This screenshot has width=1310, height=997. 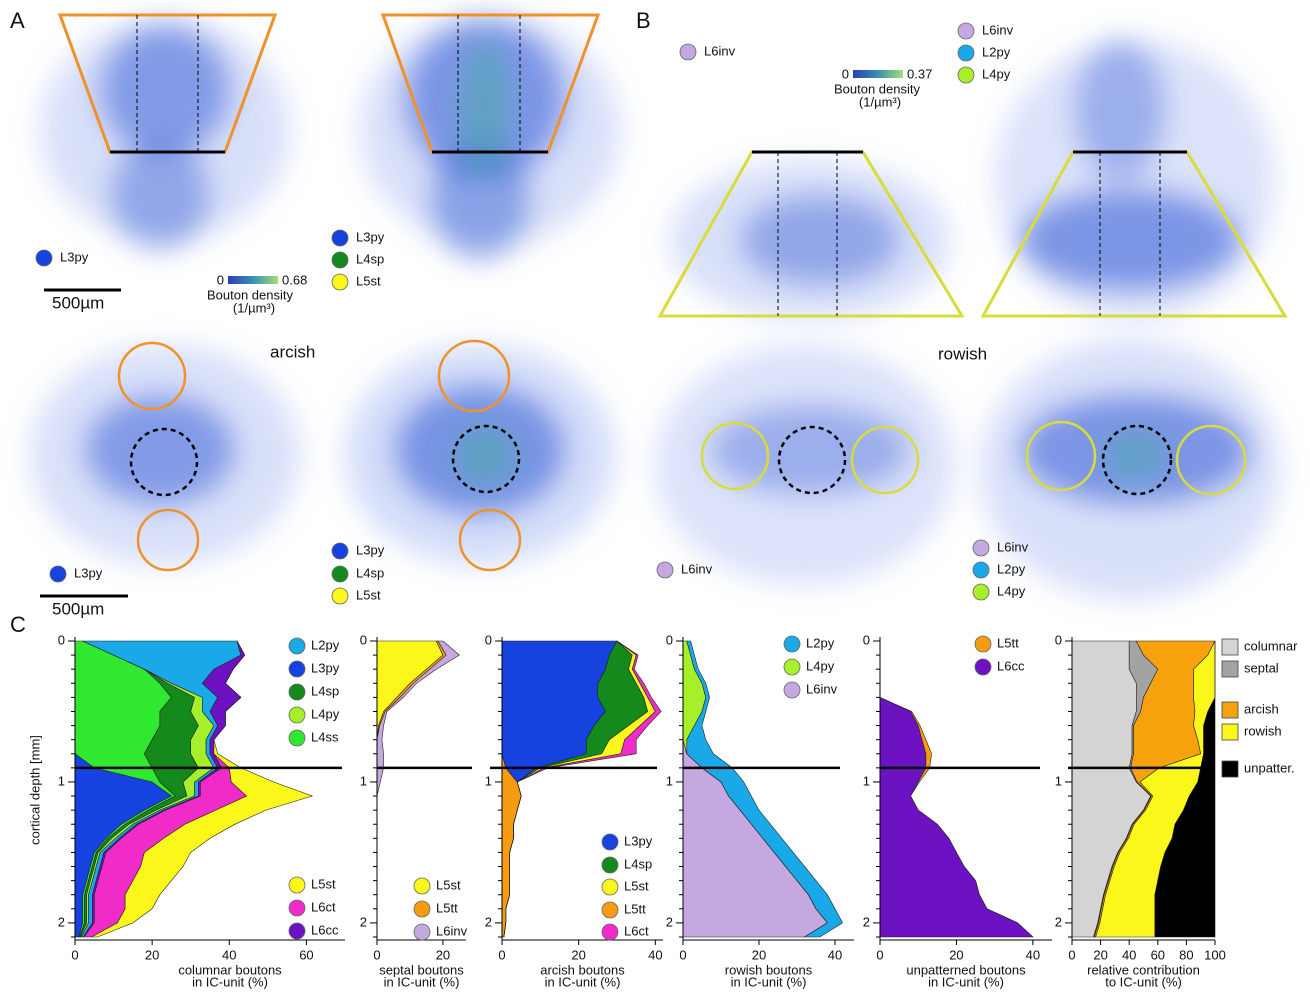 What do you see at coordinates (78, 608) in the screenshot?
I see `scale-label: 500µm` at bounding box center [78, 608].